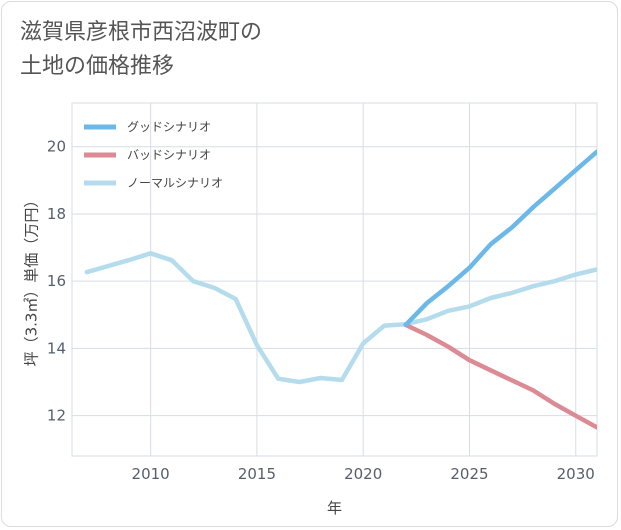 The height and width of the screenshot is (530, 621). Describe the element at coordinates (56, 214) in the screenshot. I see `y-tick-label: 18` at that location.